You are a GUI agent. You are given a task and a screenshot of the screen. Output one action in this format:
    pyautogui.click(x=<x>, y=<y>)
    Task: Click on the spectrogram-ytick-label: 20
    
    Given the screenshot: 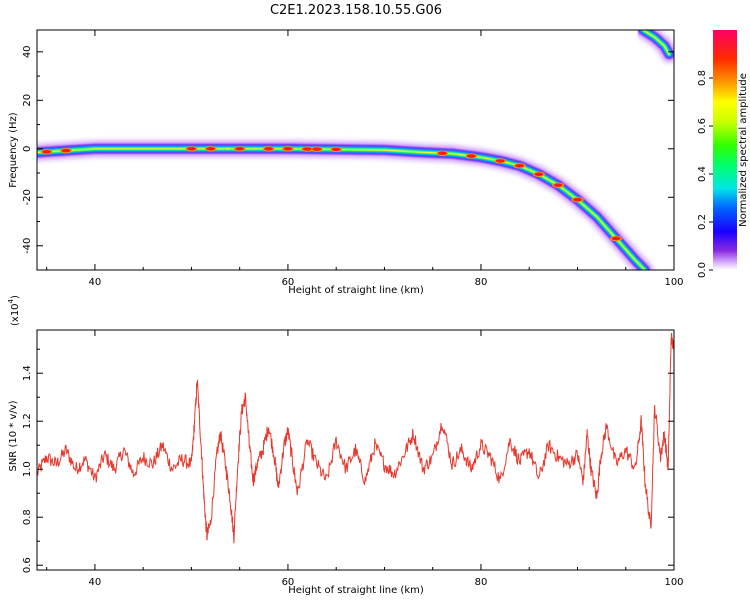 What is the action you would take?
    pyautogui.click(x=27, y=100)
    